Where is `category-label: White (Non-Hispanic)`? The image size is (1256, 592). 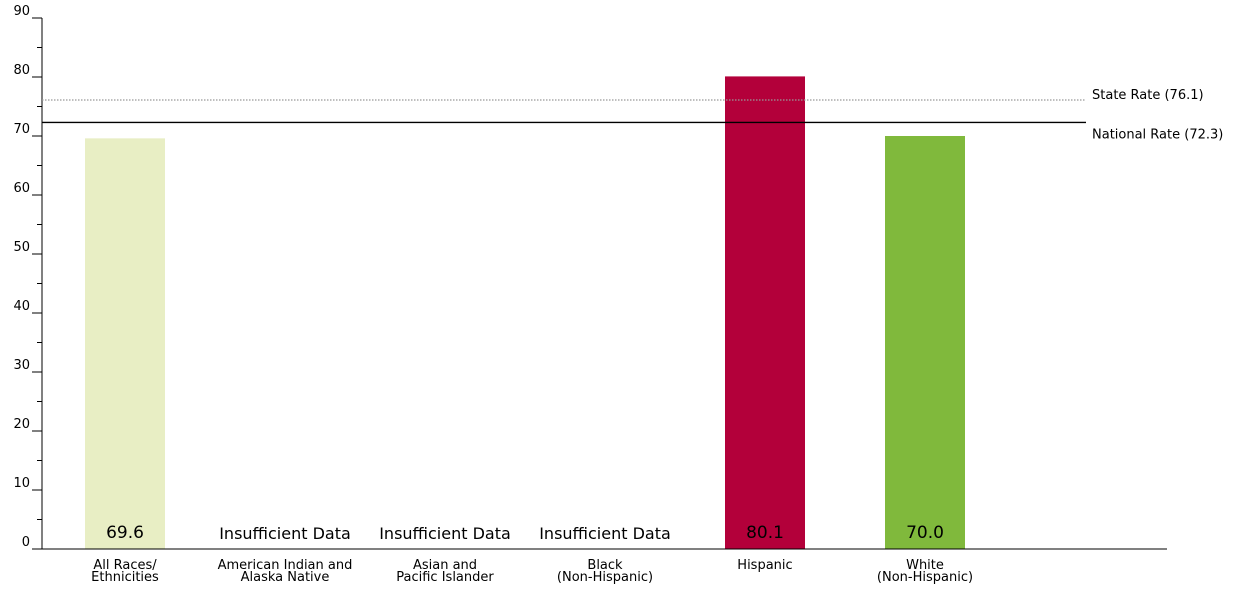
category-label: White (Non-Hispanic) is located at coordinates (925, 571).